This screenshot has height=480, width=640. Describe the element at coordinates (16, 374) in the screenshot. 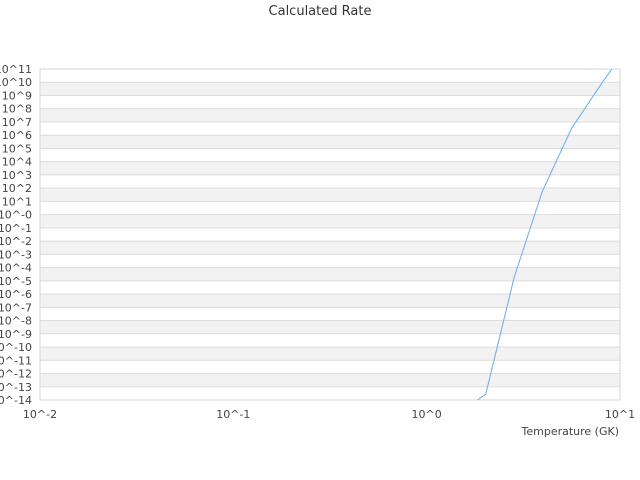

I see `y-tick-label: 10^-12` at that location.